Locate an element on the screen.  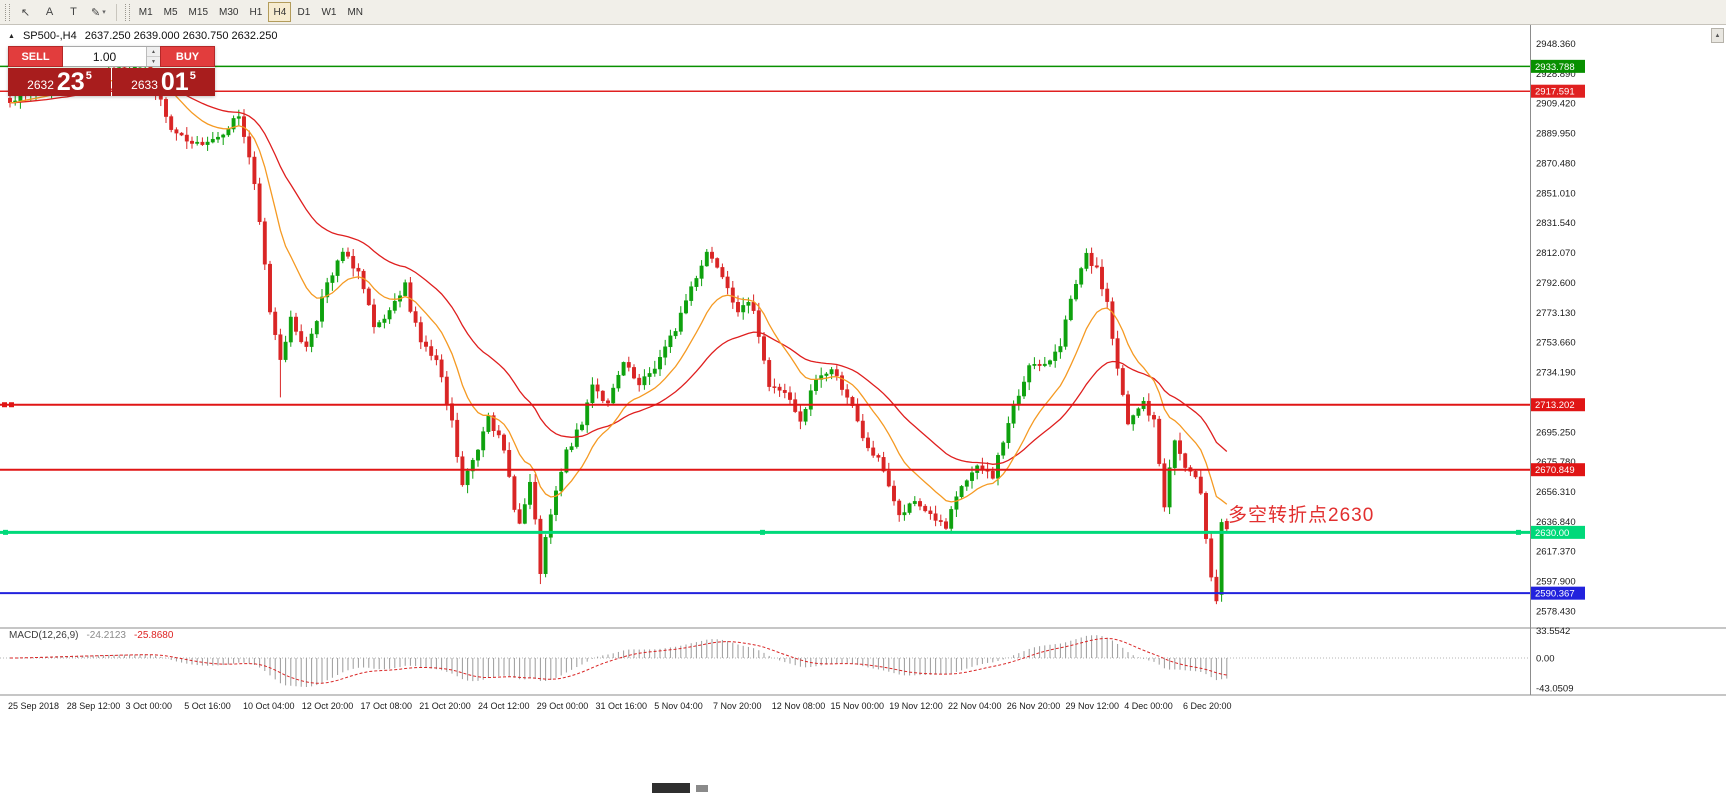
price-axis-label: 2617.370 is located at coordinates (1556, 552).